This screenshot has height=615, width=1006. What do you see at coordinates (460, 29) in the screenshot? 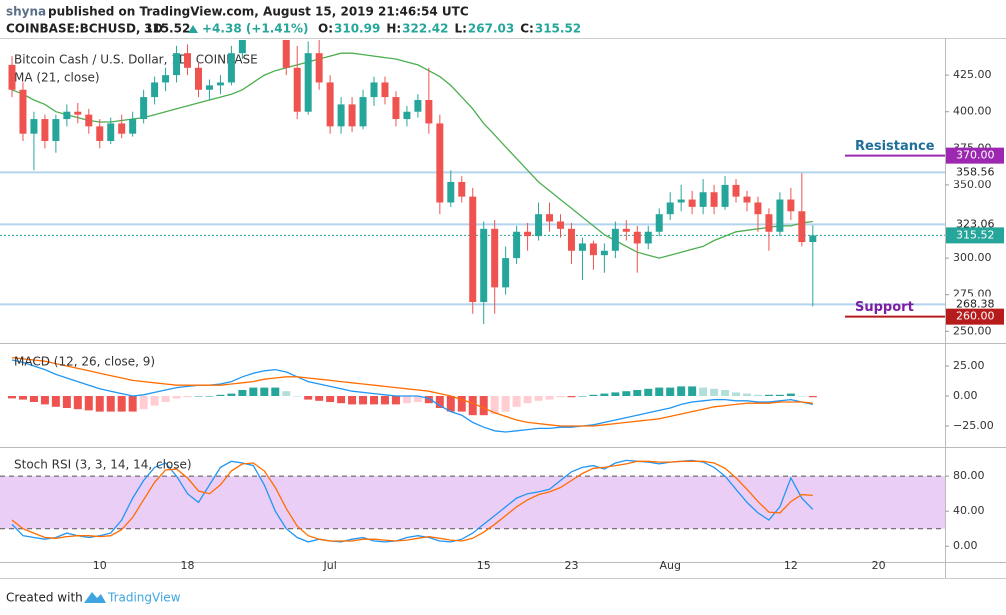
I see `ohlc-label: L:` at bounding box center [460, 29].